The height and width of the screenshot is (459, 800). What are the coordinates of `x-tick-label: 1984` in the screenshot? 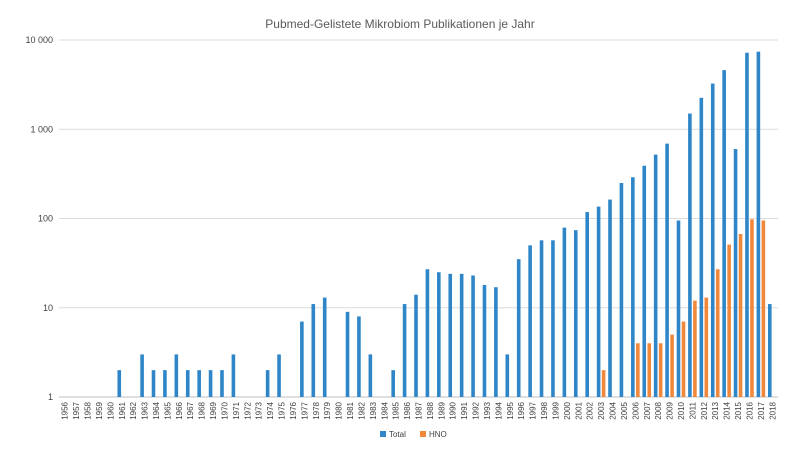 It's located at (384, 410).